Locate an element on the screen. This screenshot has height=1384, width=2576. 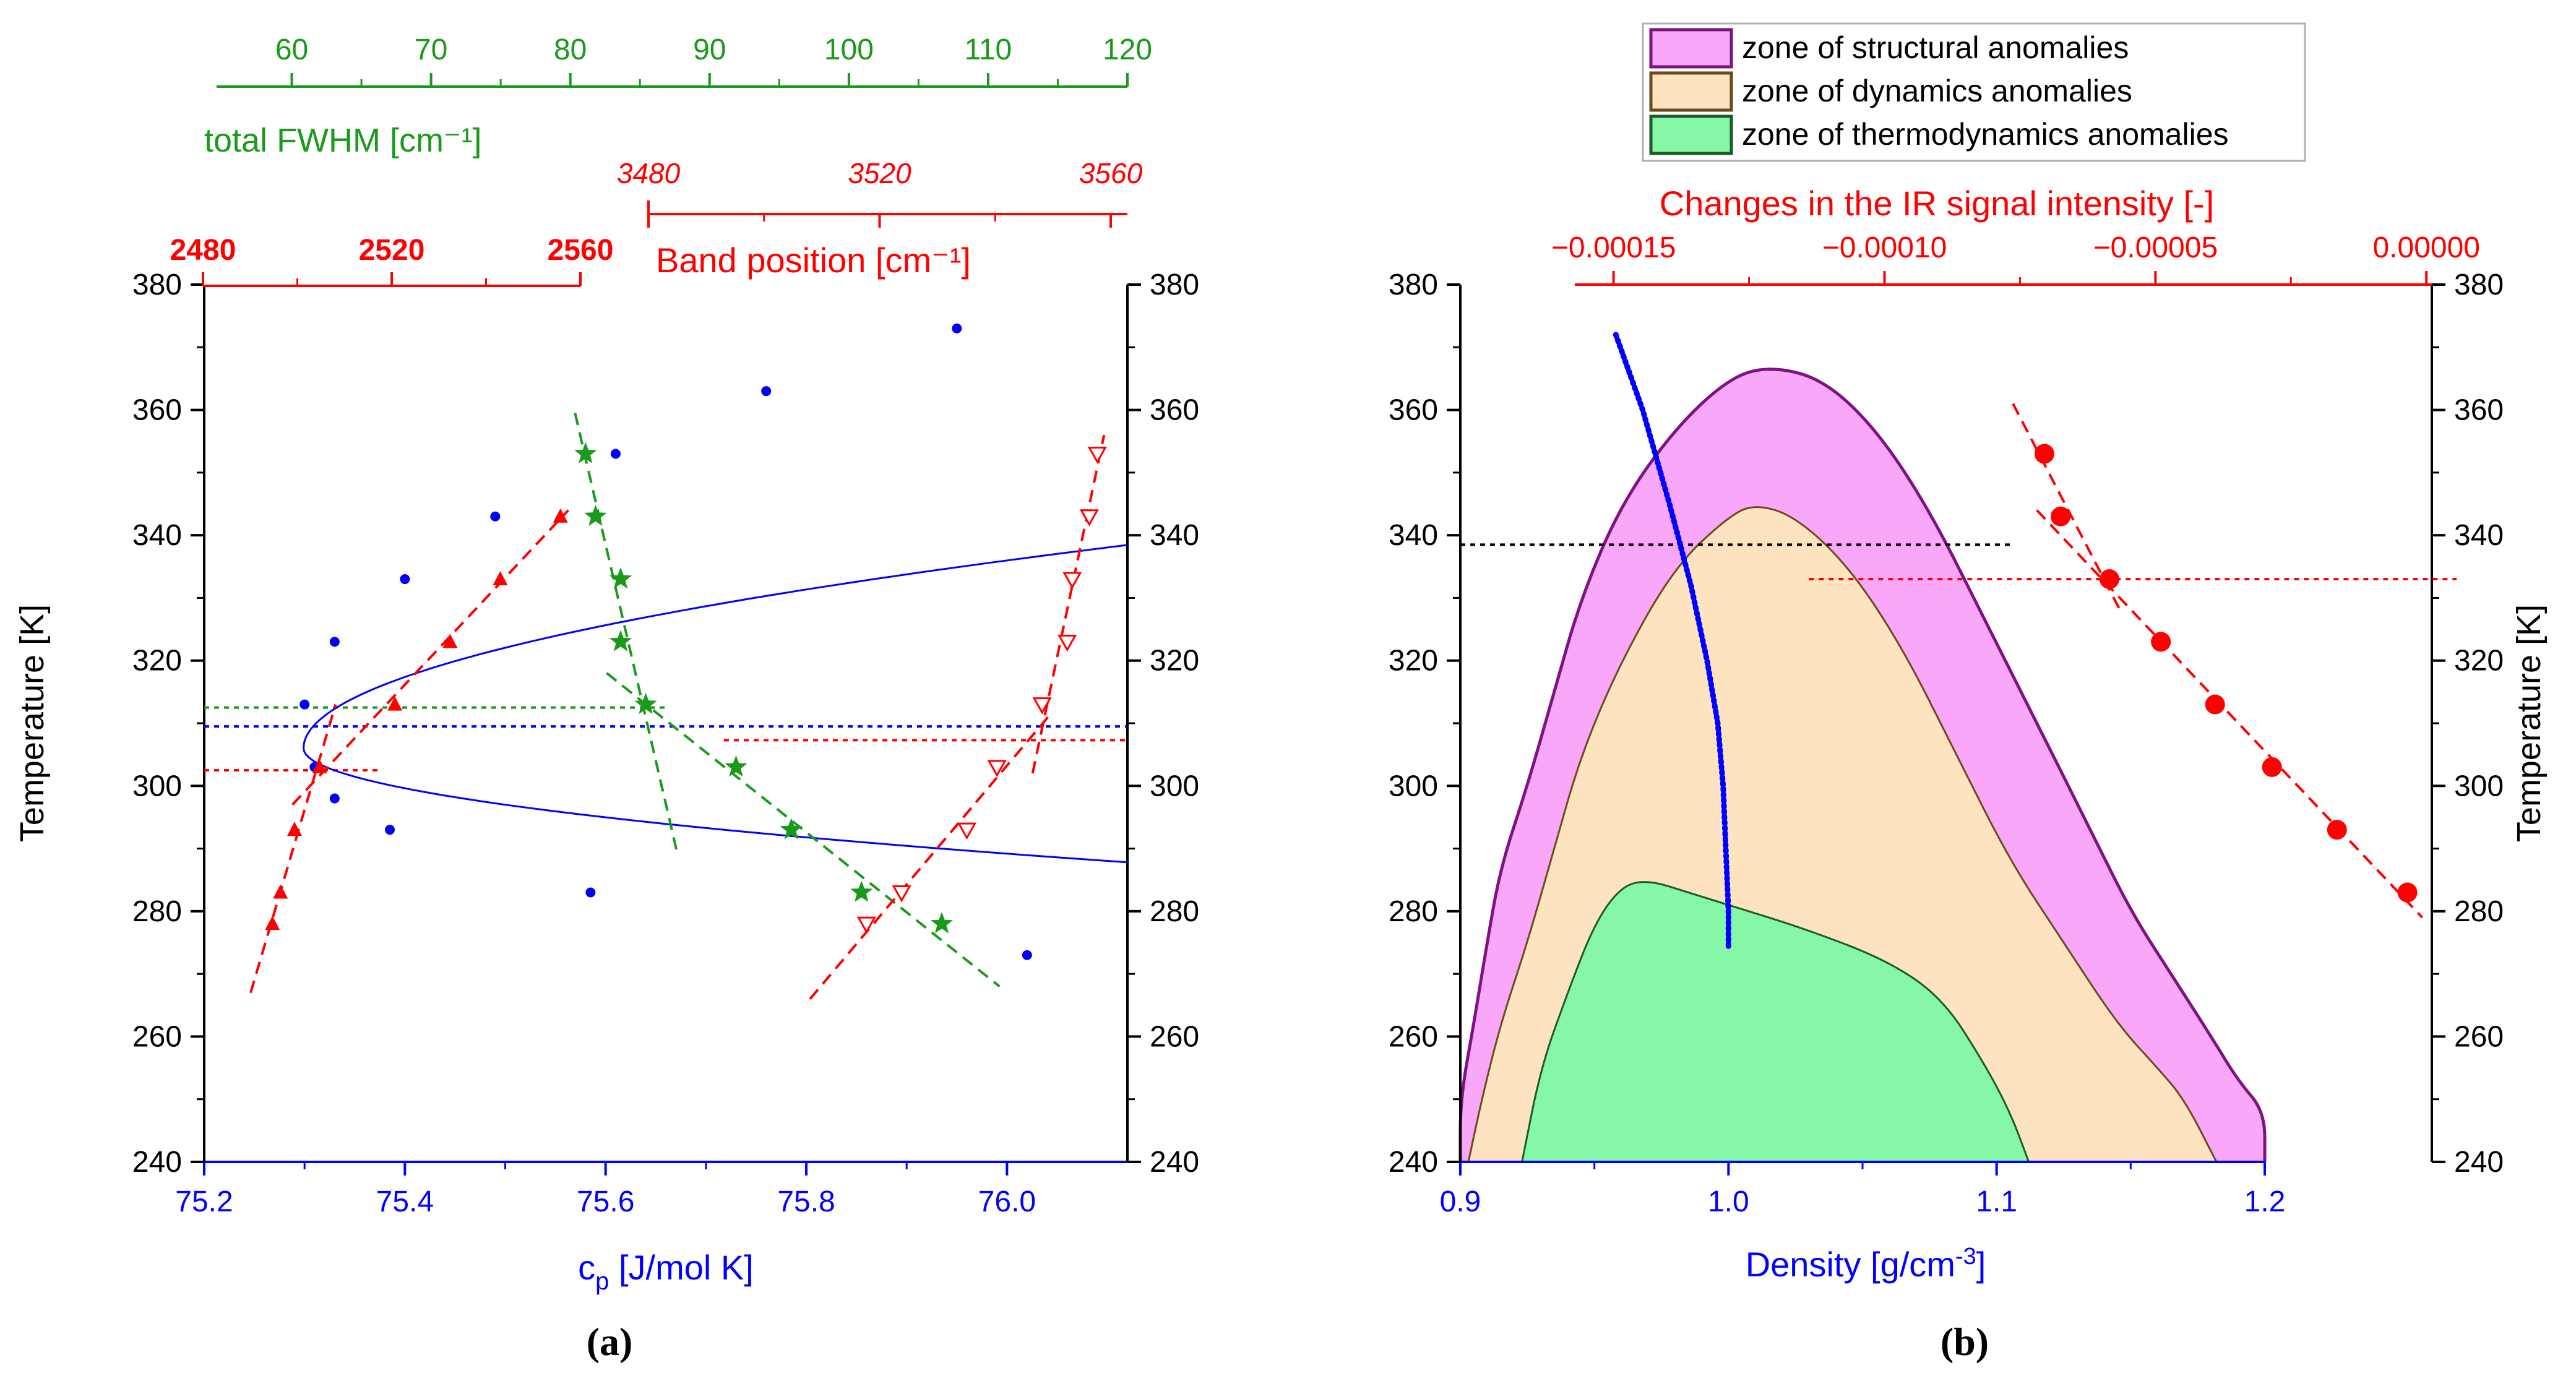
b-y-tick-label-right: 280 is located at coordinates (2479, 911).